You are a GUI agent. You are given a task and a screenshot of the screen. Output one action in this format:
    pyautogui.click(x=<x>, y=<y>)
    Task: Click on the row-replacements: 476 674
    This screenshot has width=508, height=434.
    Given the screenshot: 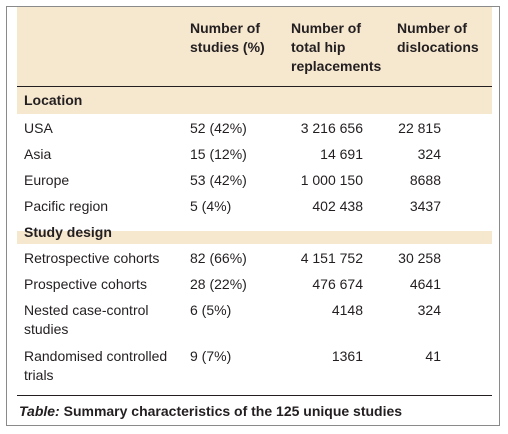 What is the action you would take?
    pyautogui.click(x=337, y=284)
    